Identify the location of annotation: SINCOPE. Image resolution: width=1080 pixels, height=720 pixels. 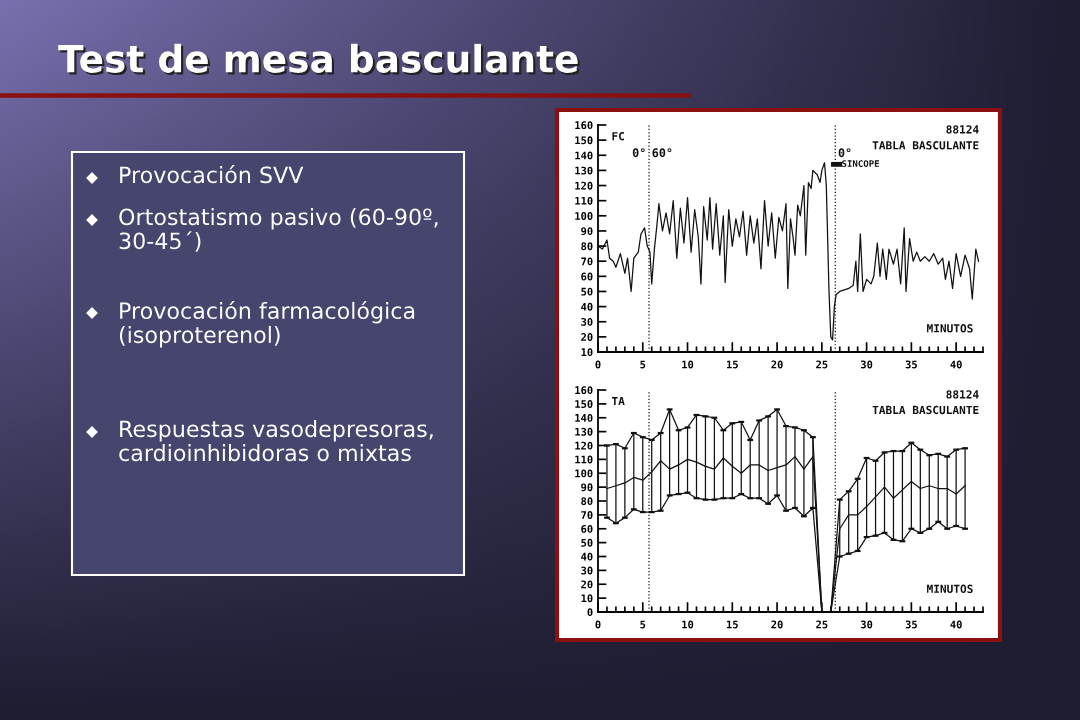
(860, 163).